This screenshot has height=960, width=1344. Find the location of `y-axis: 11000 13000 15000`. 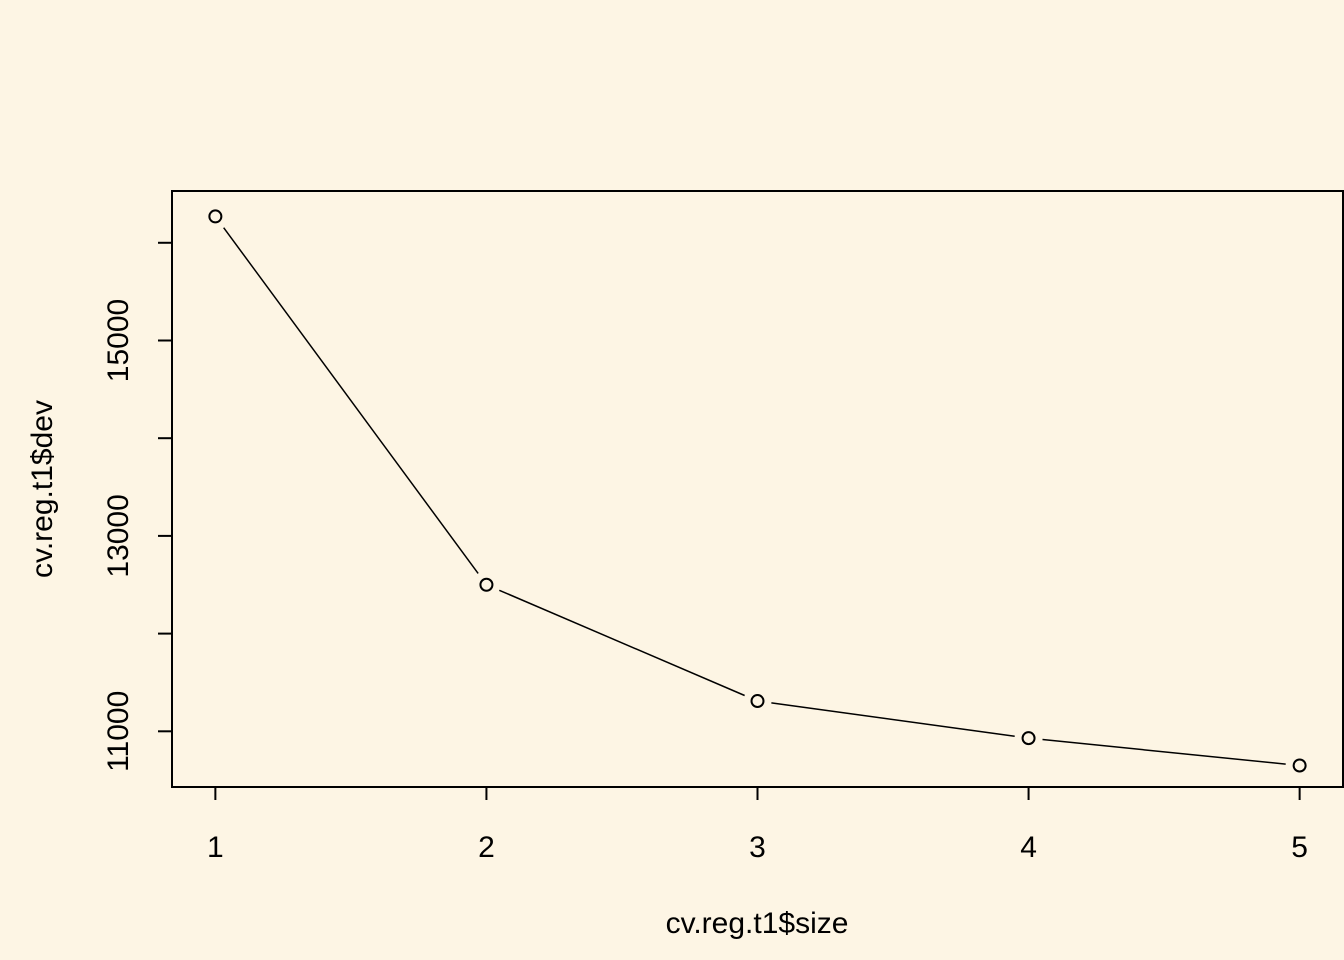

y-axis: 11000 13000 15000 is located at coordinates (137, 506).